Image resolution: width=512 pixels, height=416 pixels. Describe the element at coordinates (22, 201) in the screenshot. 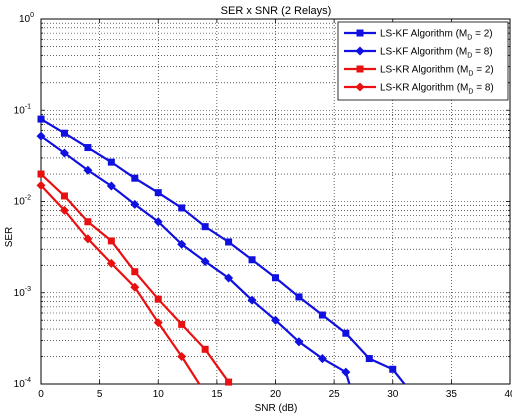

I see `y-tick-label: 10⁻²` at that location.